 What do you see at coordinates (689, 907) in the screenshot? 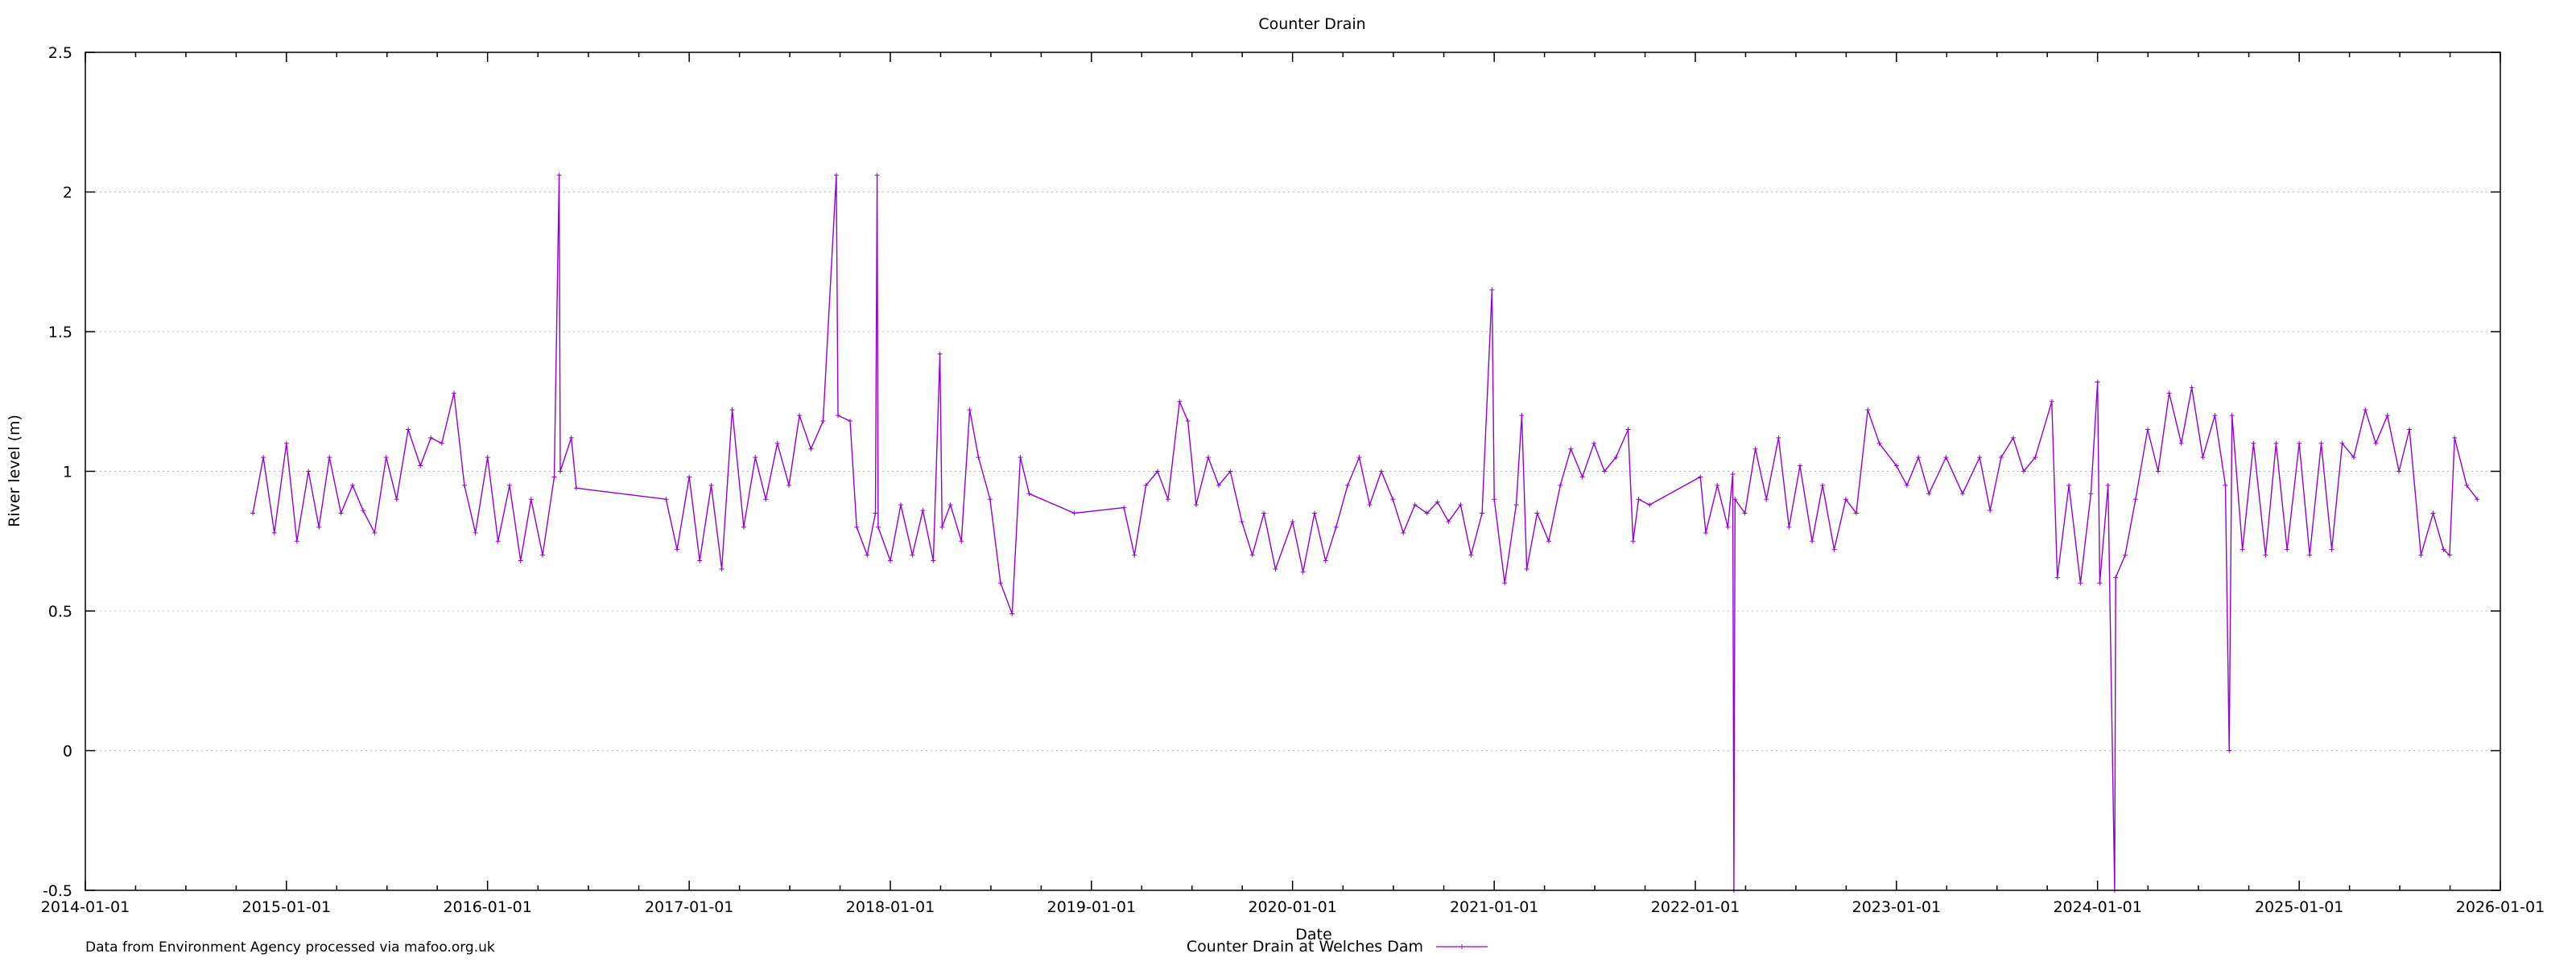
I see `x-tick-label: 2017-01-01` at bounding box center [689, 907].